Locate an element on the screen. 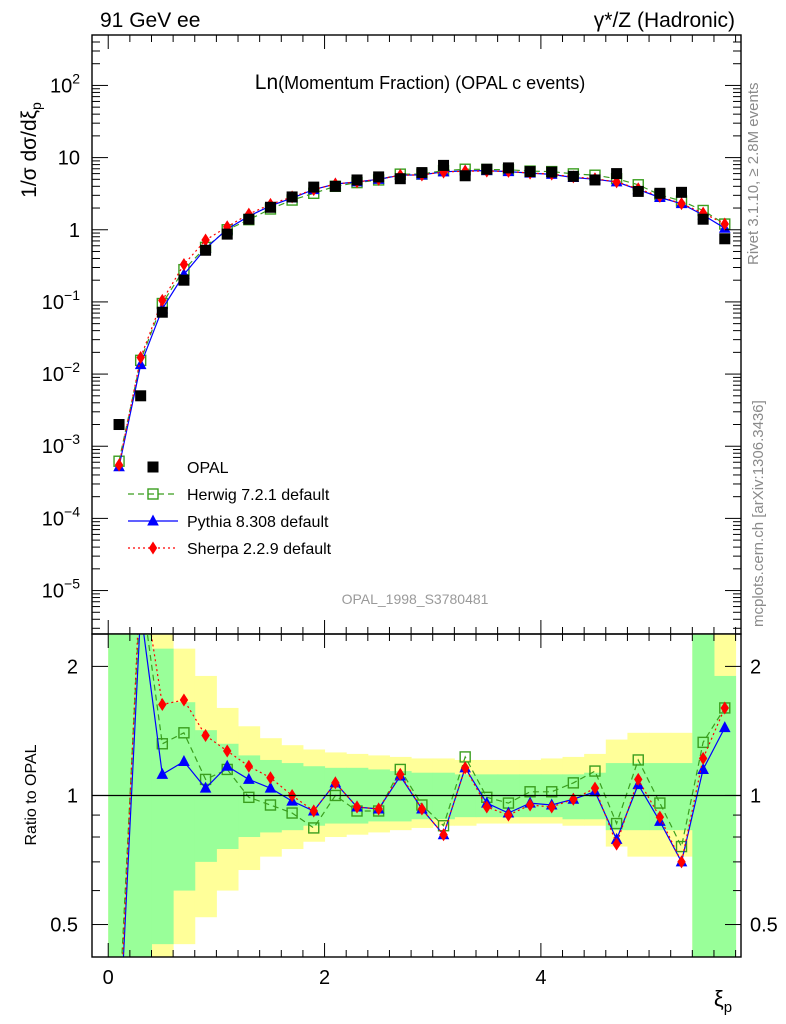 Image resolution: width=786 pixels, height=1024 pixels. ratio-ylabel: Ratio to OPAL is located at coordinates (31, 794).